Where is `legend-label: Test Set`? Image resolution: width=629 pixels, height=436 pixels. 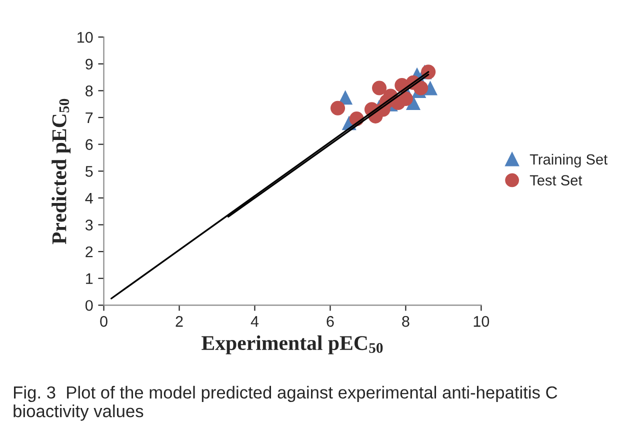 legend-label: Test Set is located at coordinates (556, 180).